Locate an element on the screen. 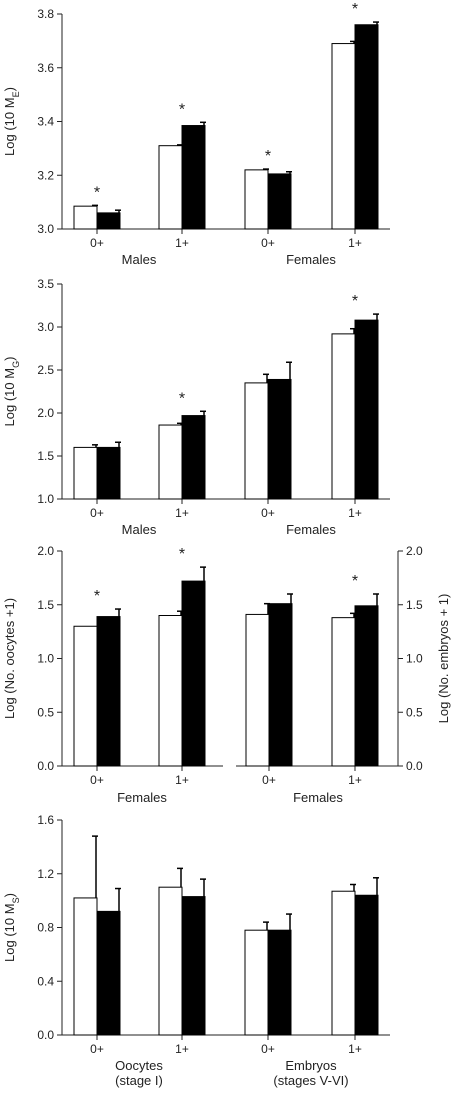 This screenshot has height=1095, width=461. group-label: Males is located at coordinates (139, 259).